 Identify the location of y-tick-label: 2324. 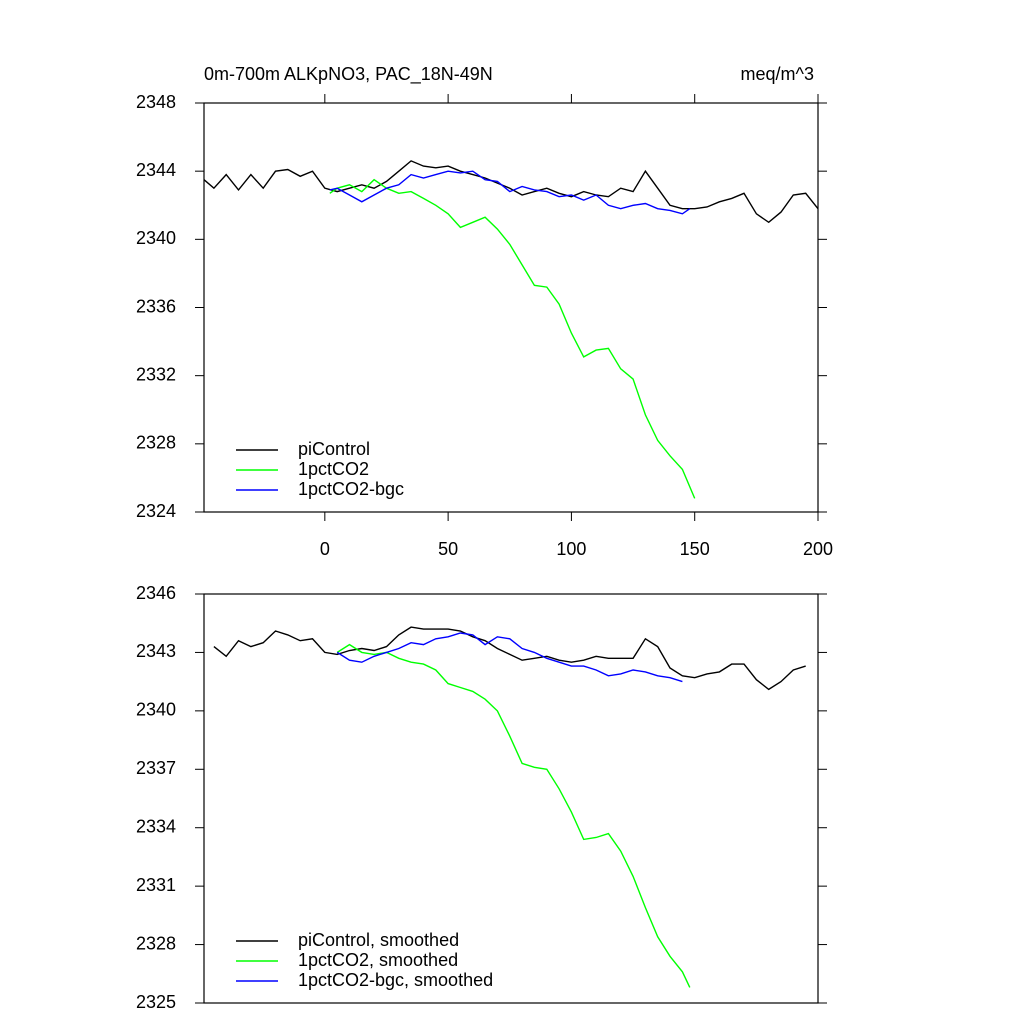
(156, 511).